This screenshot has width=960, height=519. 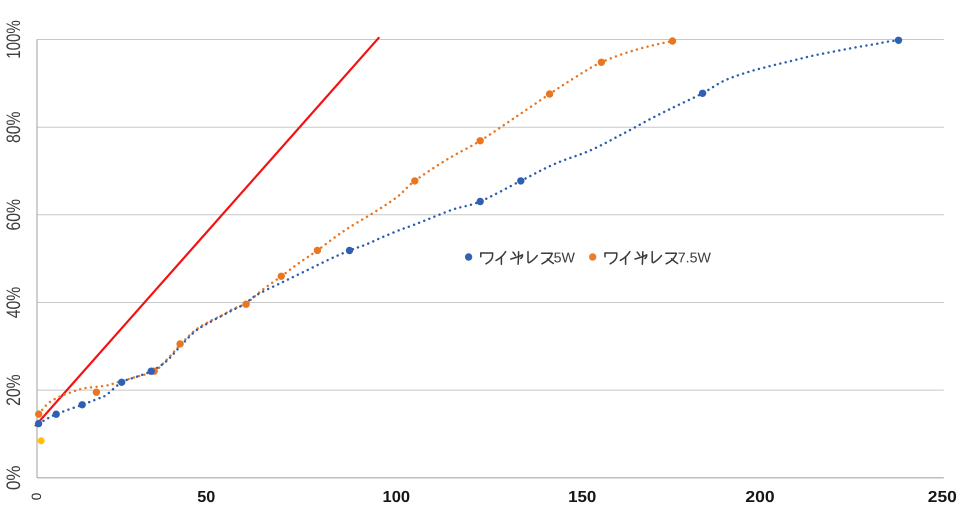 I want to click on svg-text: 250, so click(x=942, y=497).